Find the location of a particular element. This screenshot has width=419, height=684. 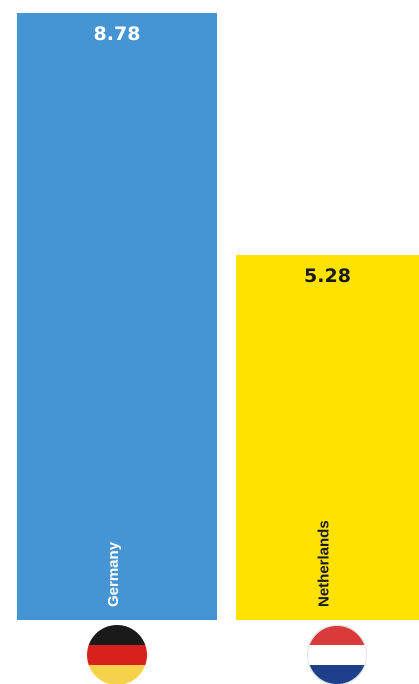

value-label-germany: 8.78 is located at coordinates (117, 34).